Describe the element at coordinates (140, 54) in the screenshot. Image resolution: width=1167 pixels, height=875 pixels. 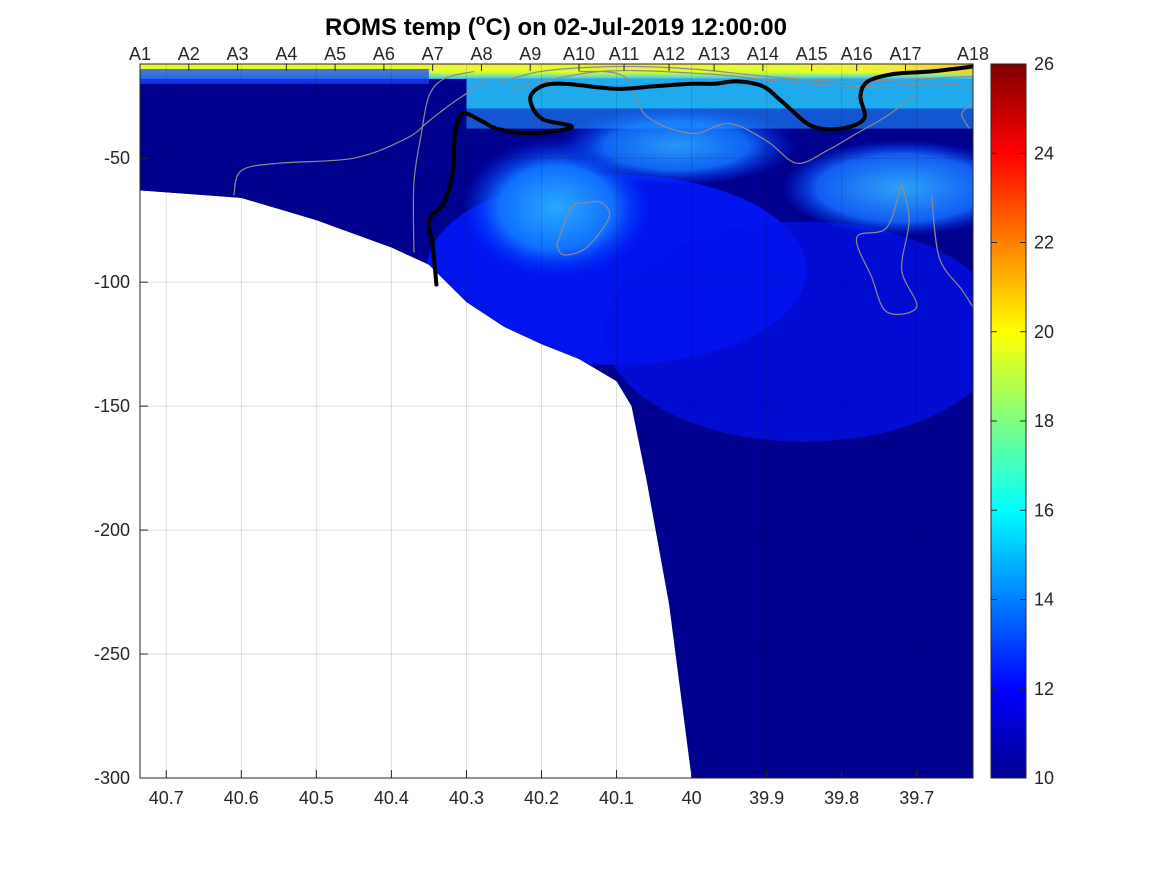
I see `station-label: A1` at that location.